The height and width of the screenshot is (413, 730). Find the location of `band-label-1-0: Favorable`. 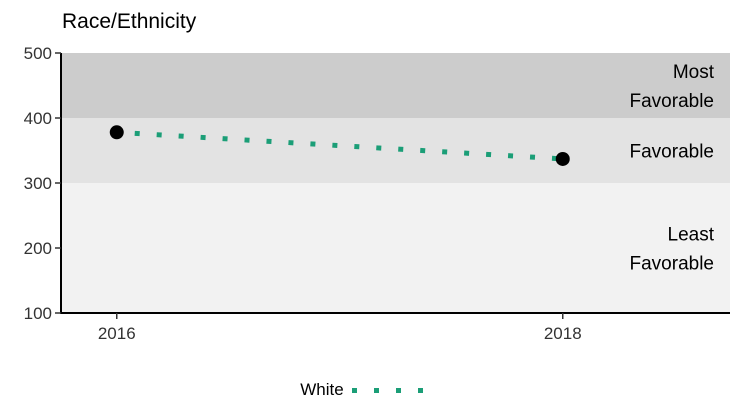

band-label-1-0: Favorable is located at coordinates (672, 152).